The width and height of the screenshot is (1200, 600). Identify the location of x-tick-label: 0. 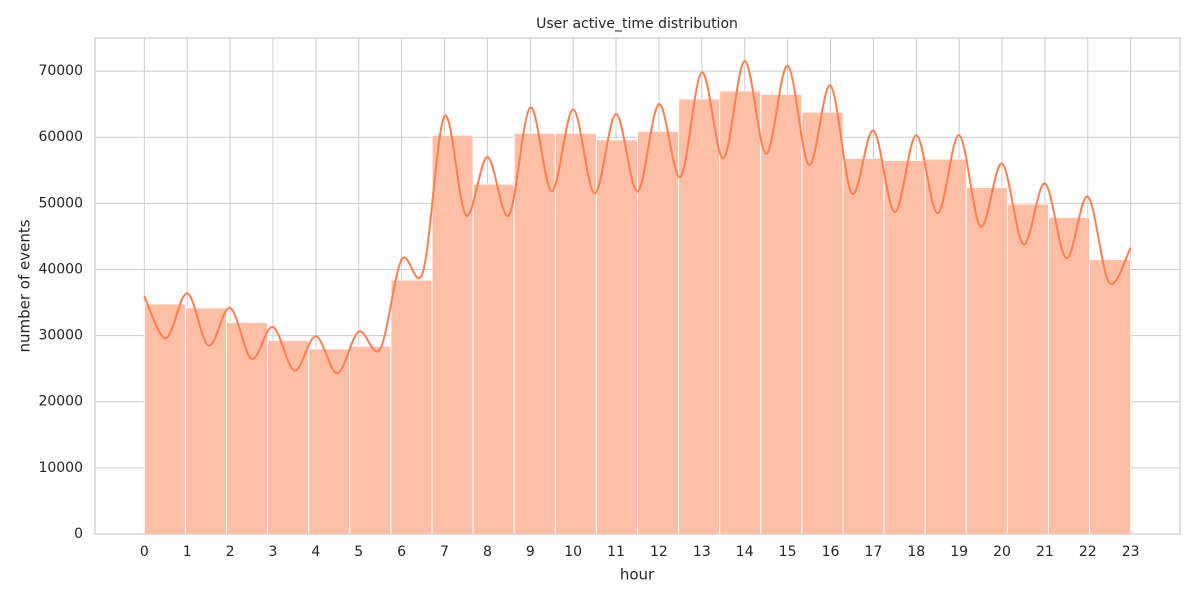
(144, 552).